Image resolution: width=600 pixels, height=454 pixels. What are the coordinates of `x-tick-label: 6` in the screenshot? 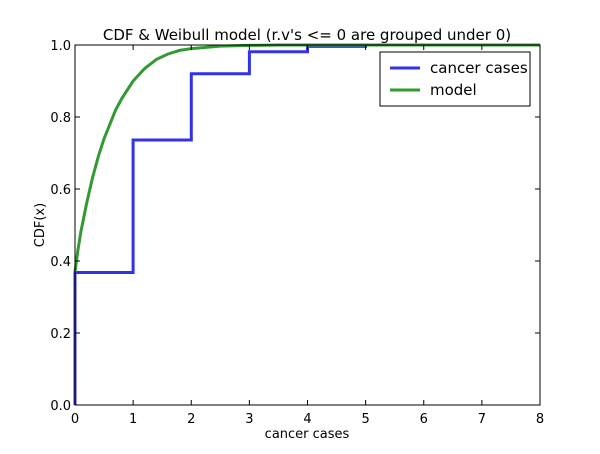 It's located at (424, 419).